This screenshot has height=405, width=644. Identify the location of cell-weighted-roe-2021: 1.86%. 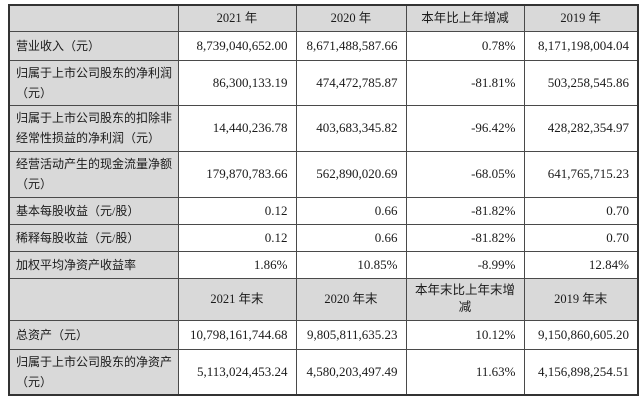
(237, 264).